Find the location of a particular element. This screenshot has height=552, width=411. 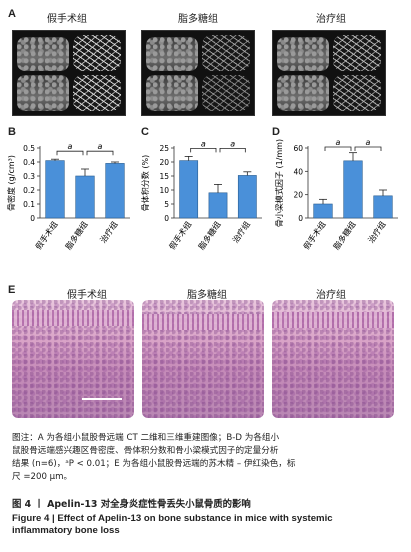

chart-c-category-label: 假手术组 is located at coordinates (180, 235).